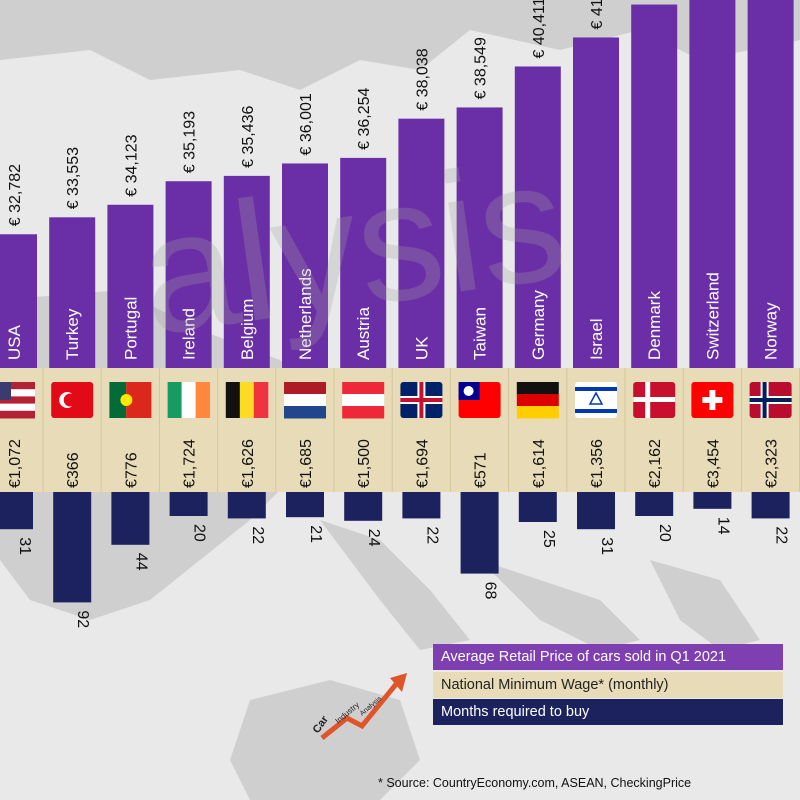 The height and width of the screenshot is (800, 800). What do you see at coordinates (781, 535) in the screenshot?
I see `months-label-norway: 22` at bounding box center [781, 535].